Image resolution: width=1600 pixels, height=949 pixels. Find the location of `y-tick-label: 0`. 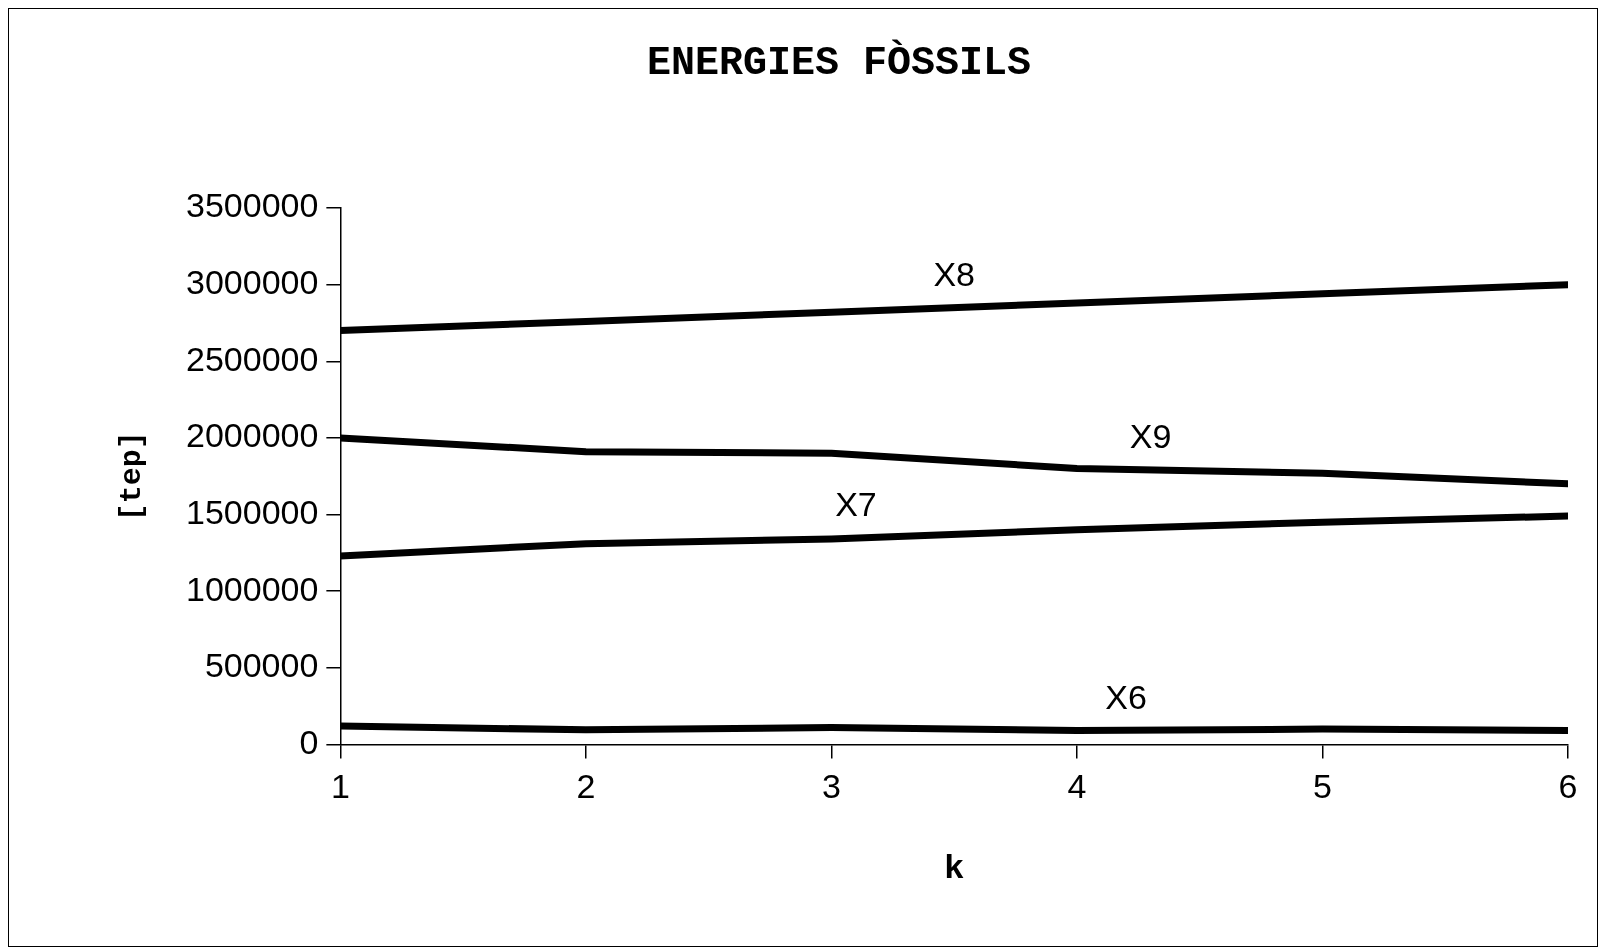

y-tick-label: 0 is located at coordinates (309, 741).